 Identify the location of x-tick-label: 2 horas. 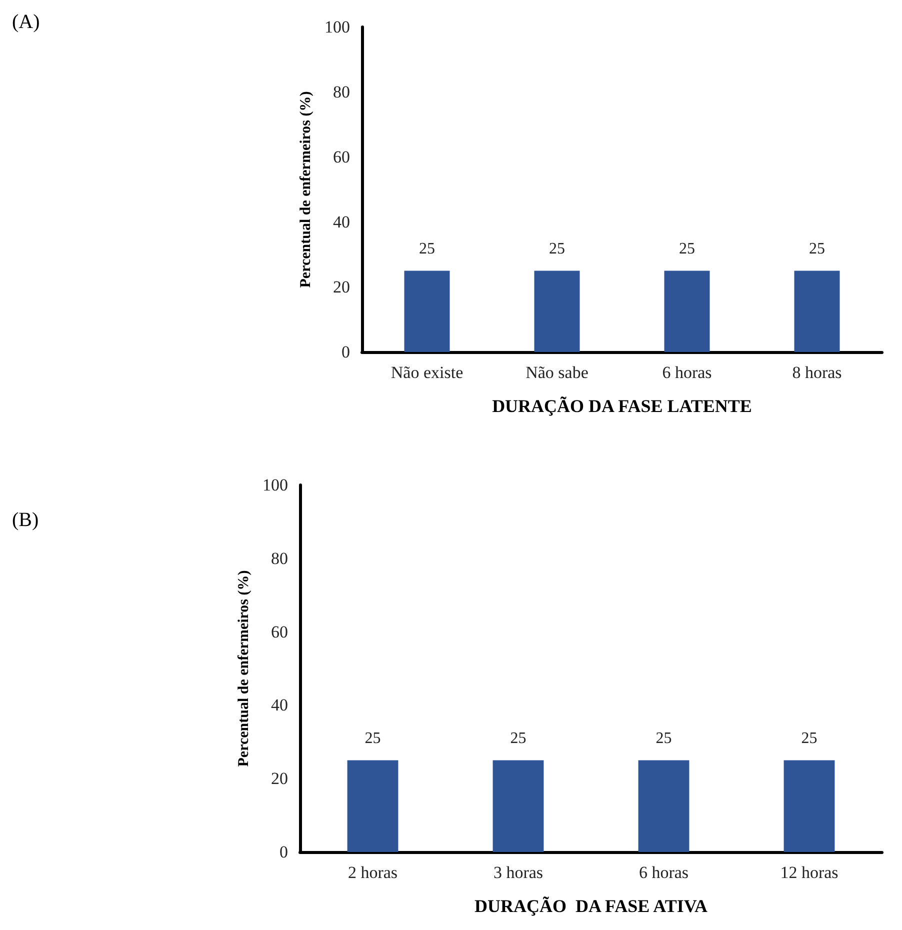
(373, 872).